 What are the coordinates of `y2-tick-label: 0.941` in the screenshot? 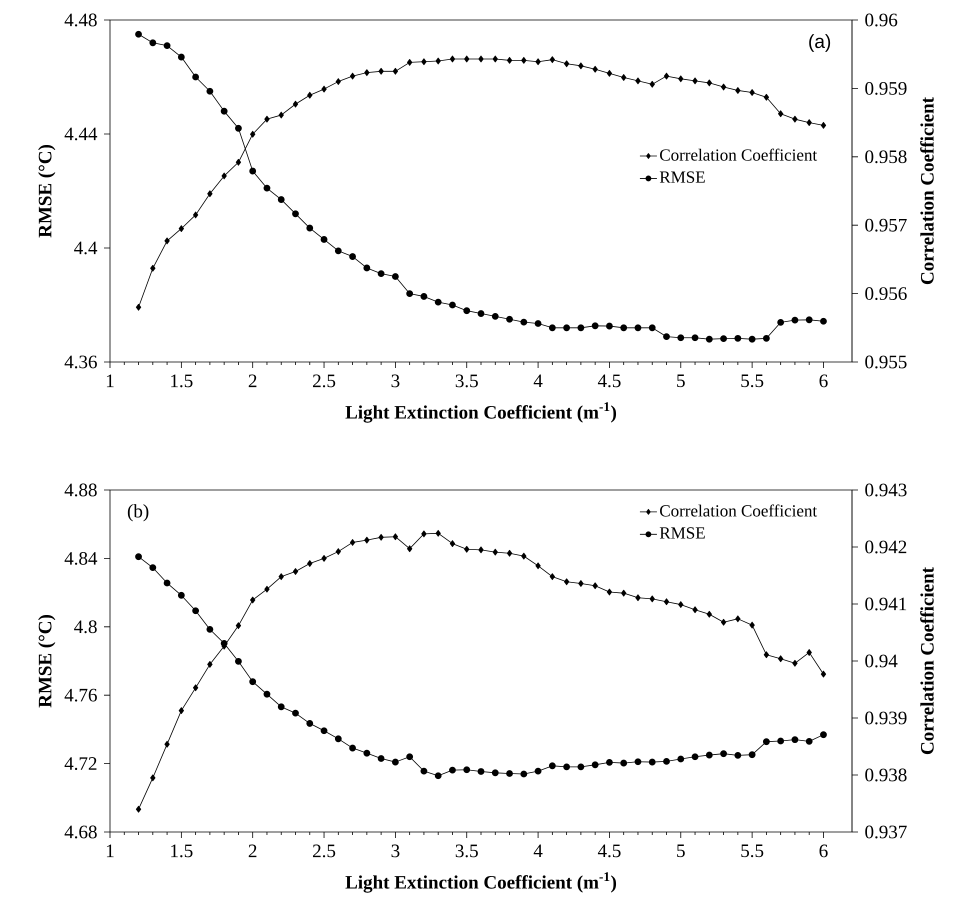 It's located at (885, 604).